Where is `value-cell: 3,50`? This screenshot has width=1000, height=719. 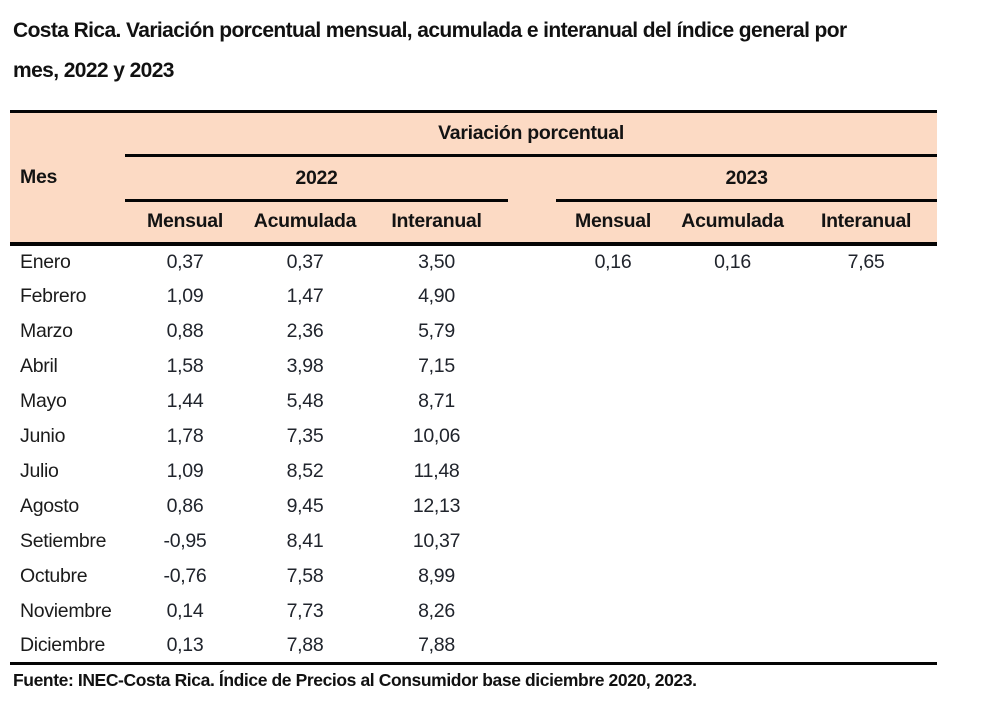
value-cell: 3,50 is located at coordinates (436, 261).